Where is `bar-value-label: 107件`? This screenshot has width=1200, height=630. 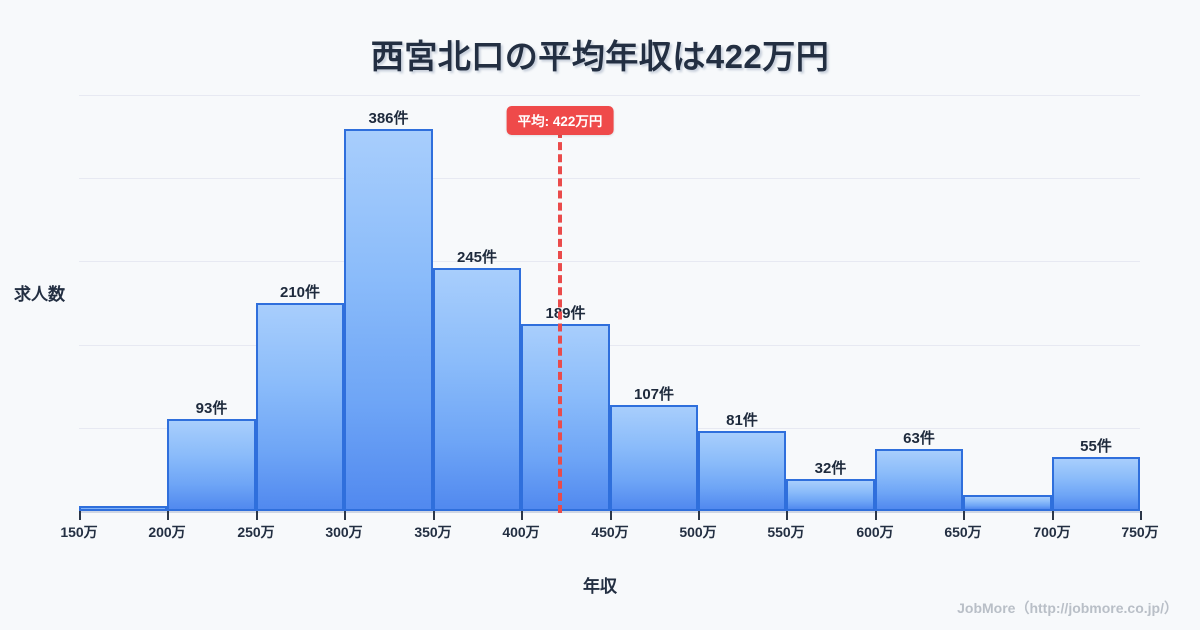 bar-value-label: 107件 is located at coordinates (654, 394).